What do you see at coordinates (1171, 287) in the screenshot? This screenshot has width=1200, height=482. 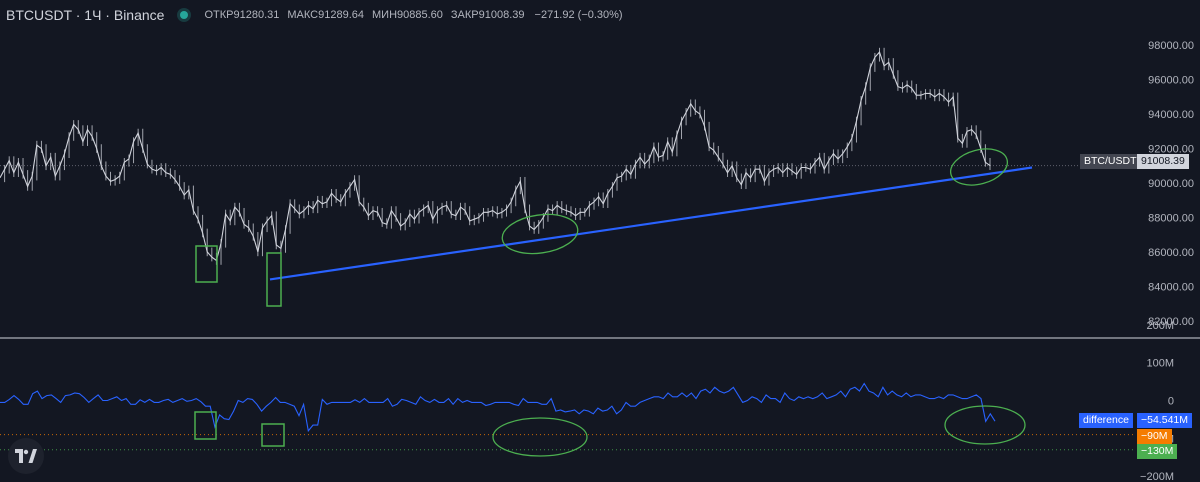 I see `price-axis-tick-label: 84000.00` at bounding box center [1171, 287].